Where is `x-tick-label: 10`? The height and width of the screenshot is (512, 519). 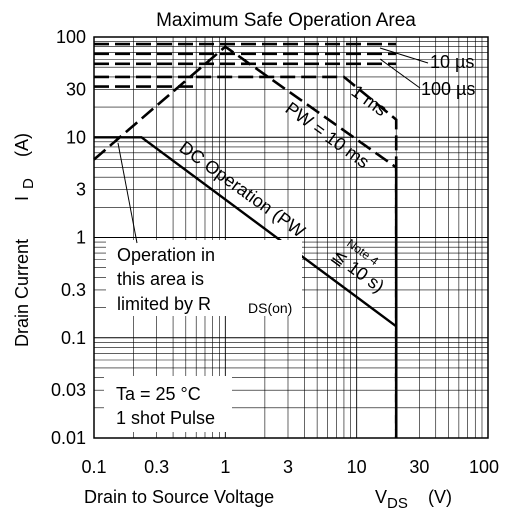 x-tick-label: 10 is located at coordinates (357, 467).